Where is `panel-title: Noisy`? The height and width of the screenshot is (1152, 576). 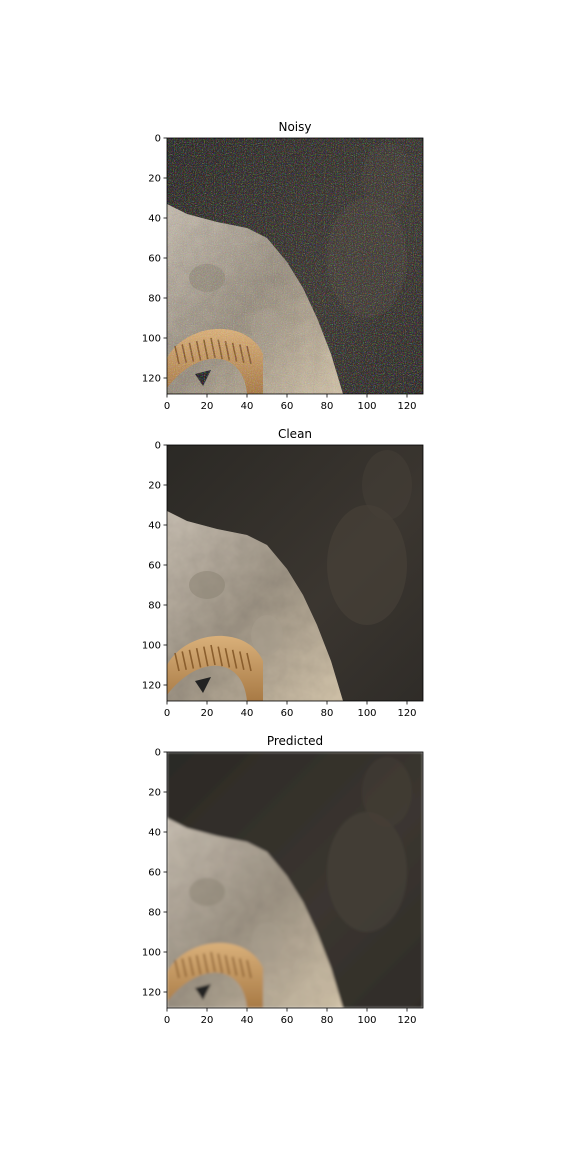 panel-title: Noisy is located at coordinates (294, 127).